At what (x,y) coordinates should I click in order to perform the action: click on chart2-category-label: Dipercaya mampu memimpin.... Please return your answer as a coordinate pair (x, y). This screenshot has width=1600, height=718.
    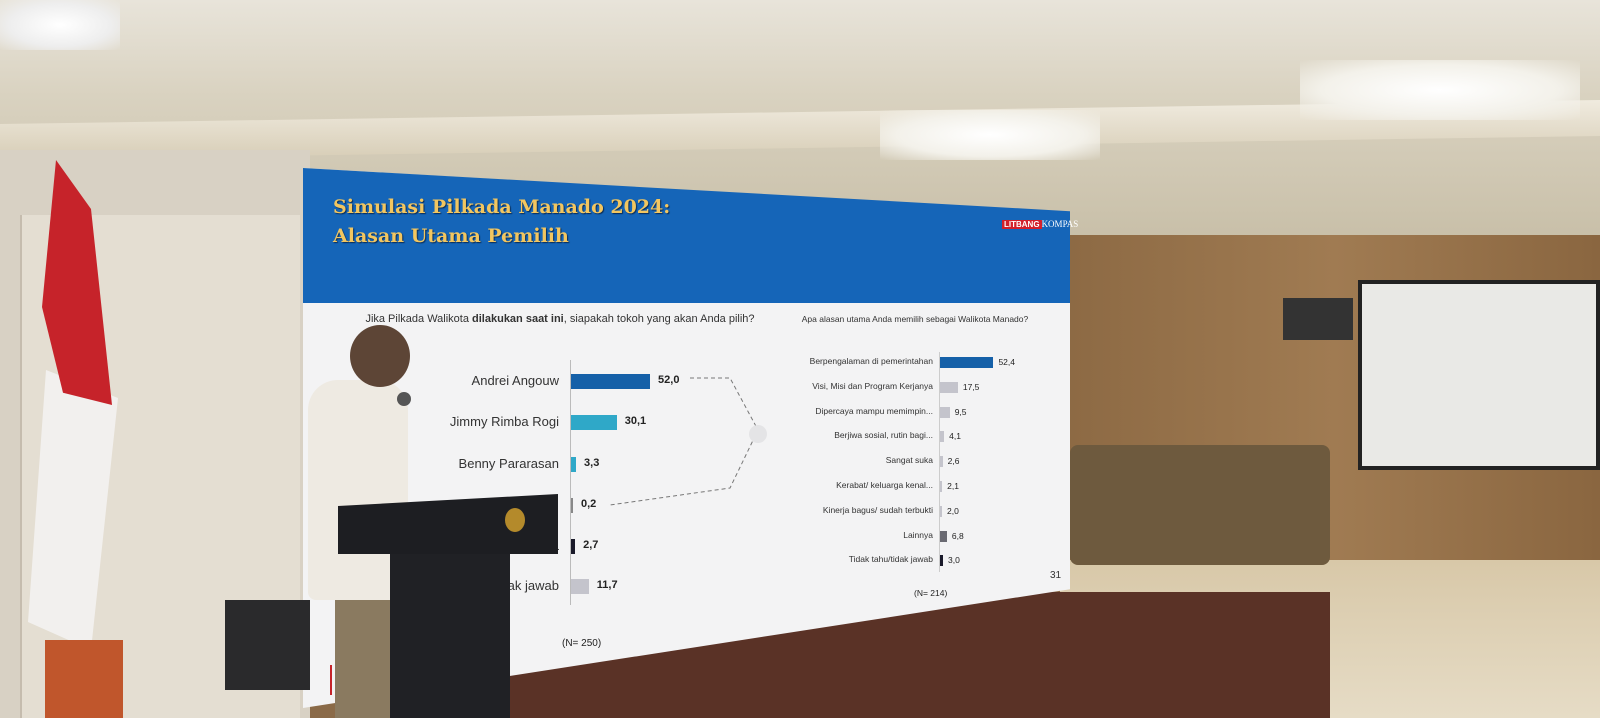
    Looking at the image, I should click on (874, 410).